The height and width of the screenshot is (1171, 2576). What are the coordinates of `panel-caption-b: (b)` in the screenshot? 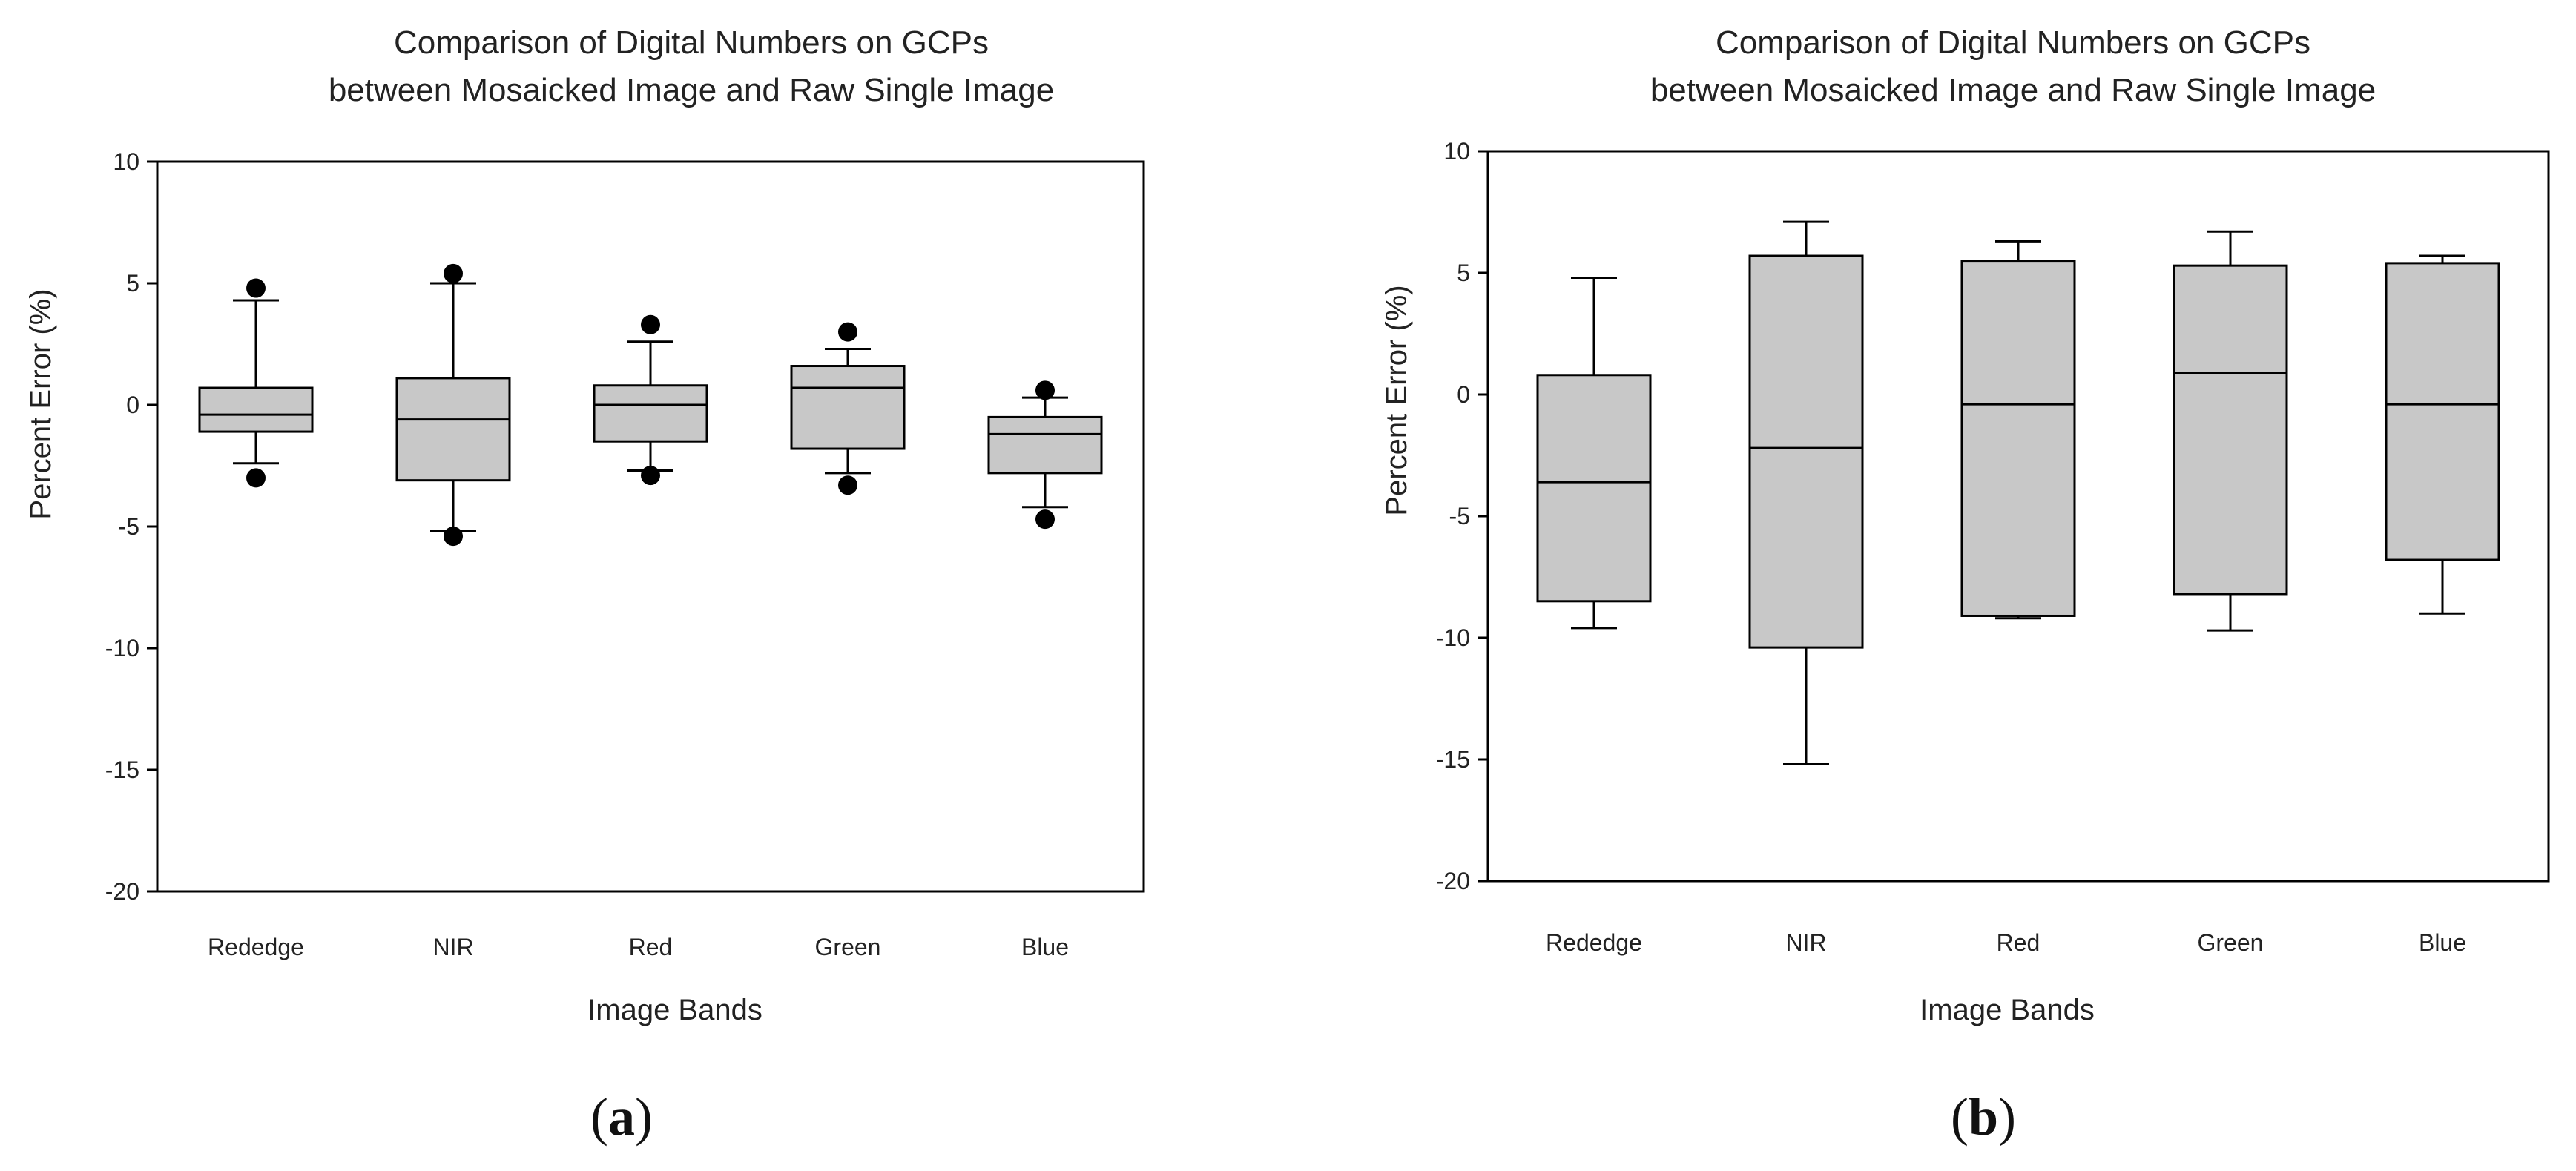 It's located at (1983, 1117).